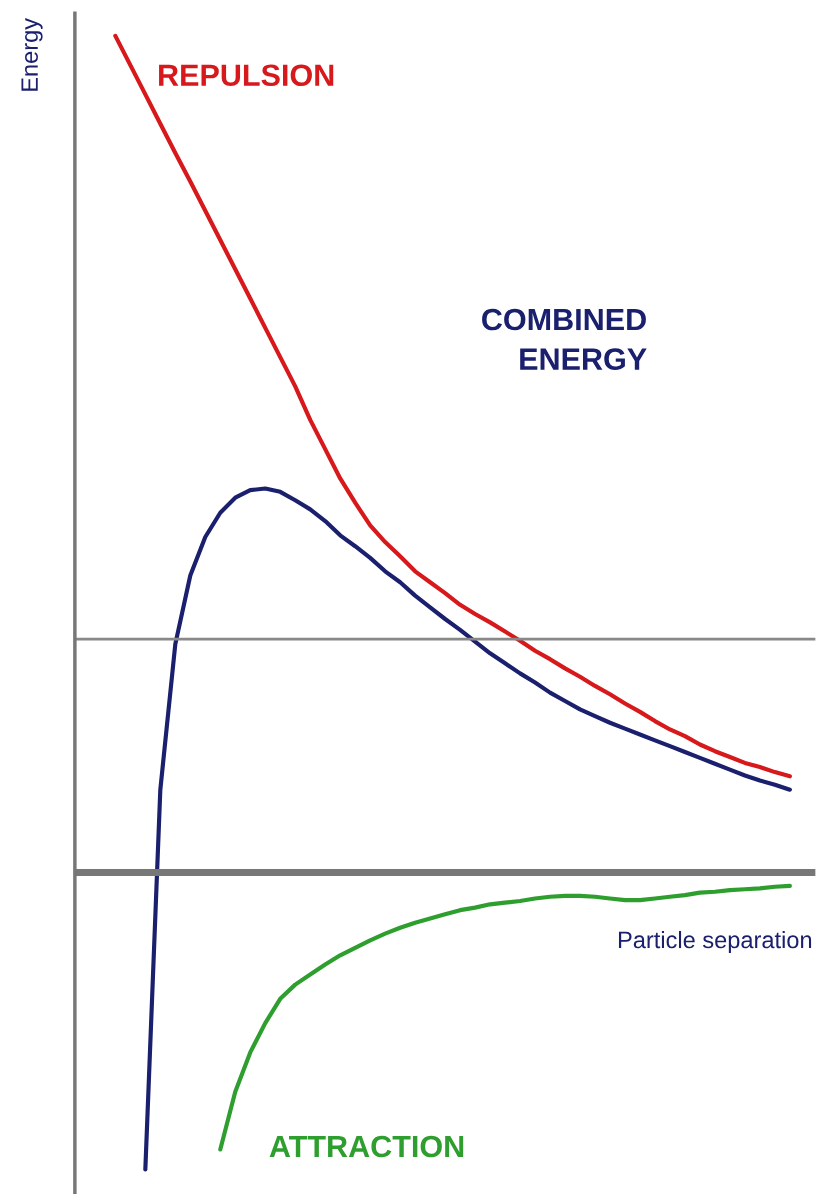 This screenshot has width=832, height=1197. What do you see at coordinates (564, 339) in the screenshot?
I see `text: COMBINED ENERGY` at bounding box center [564, 339].